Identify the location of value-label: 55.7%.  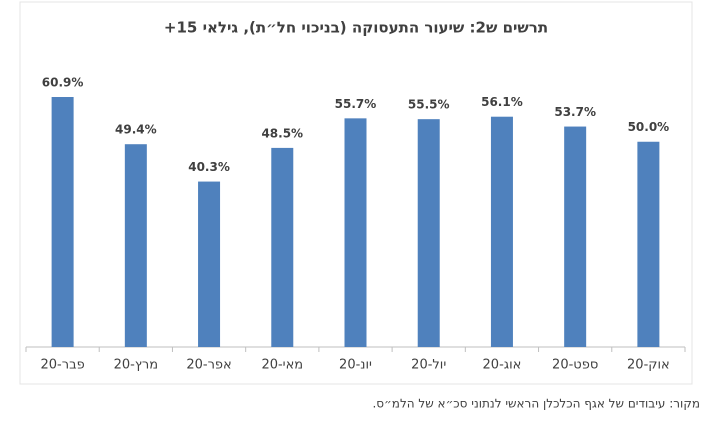
(356, 104).